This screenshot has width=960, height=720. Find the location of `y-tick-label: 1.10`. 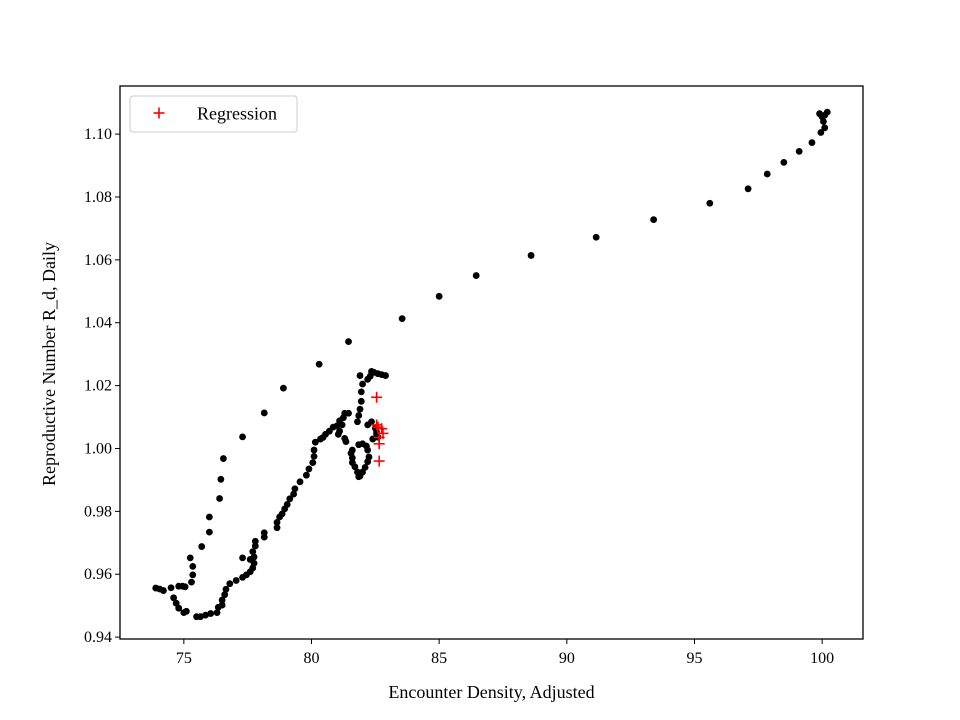

y-tick-label: 1.10 is located at coordinates (98, 134).